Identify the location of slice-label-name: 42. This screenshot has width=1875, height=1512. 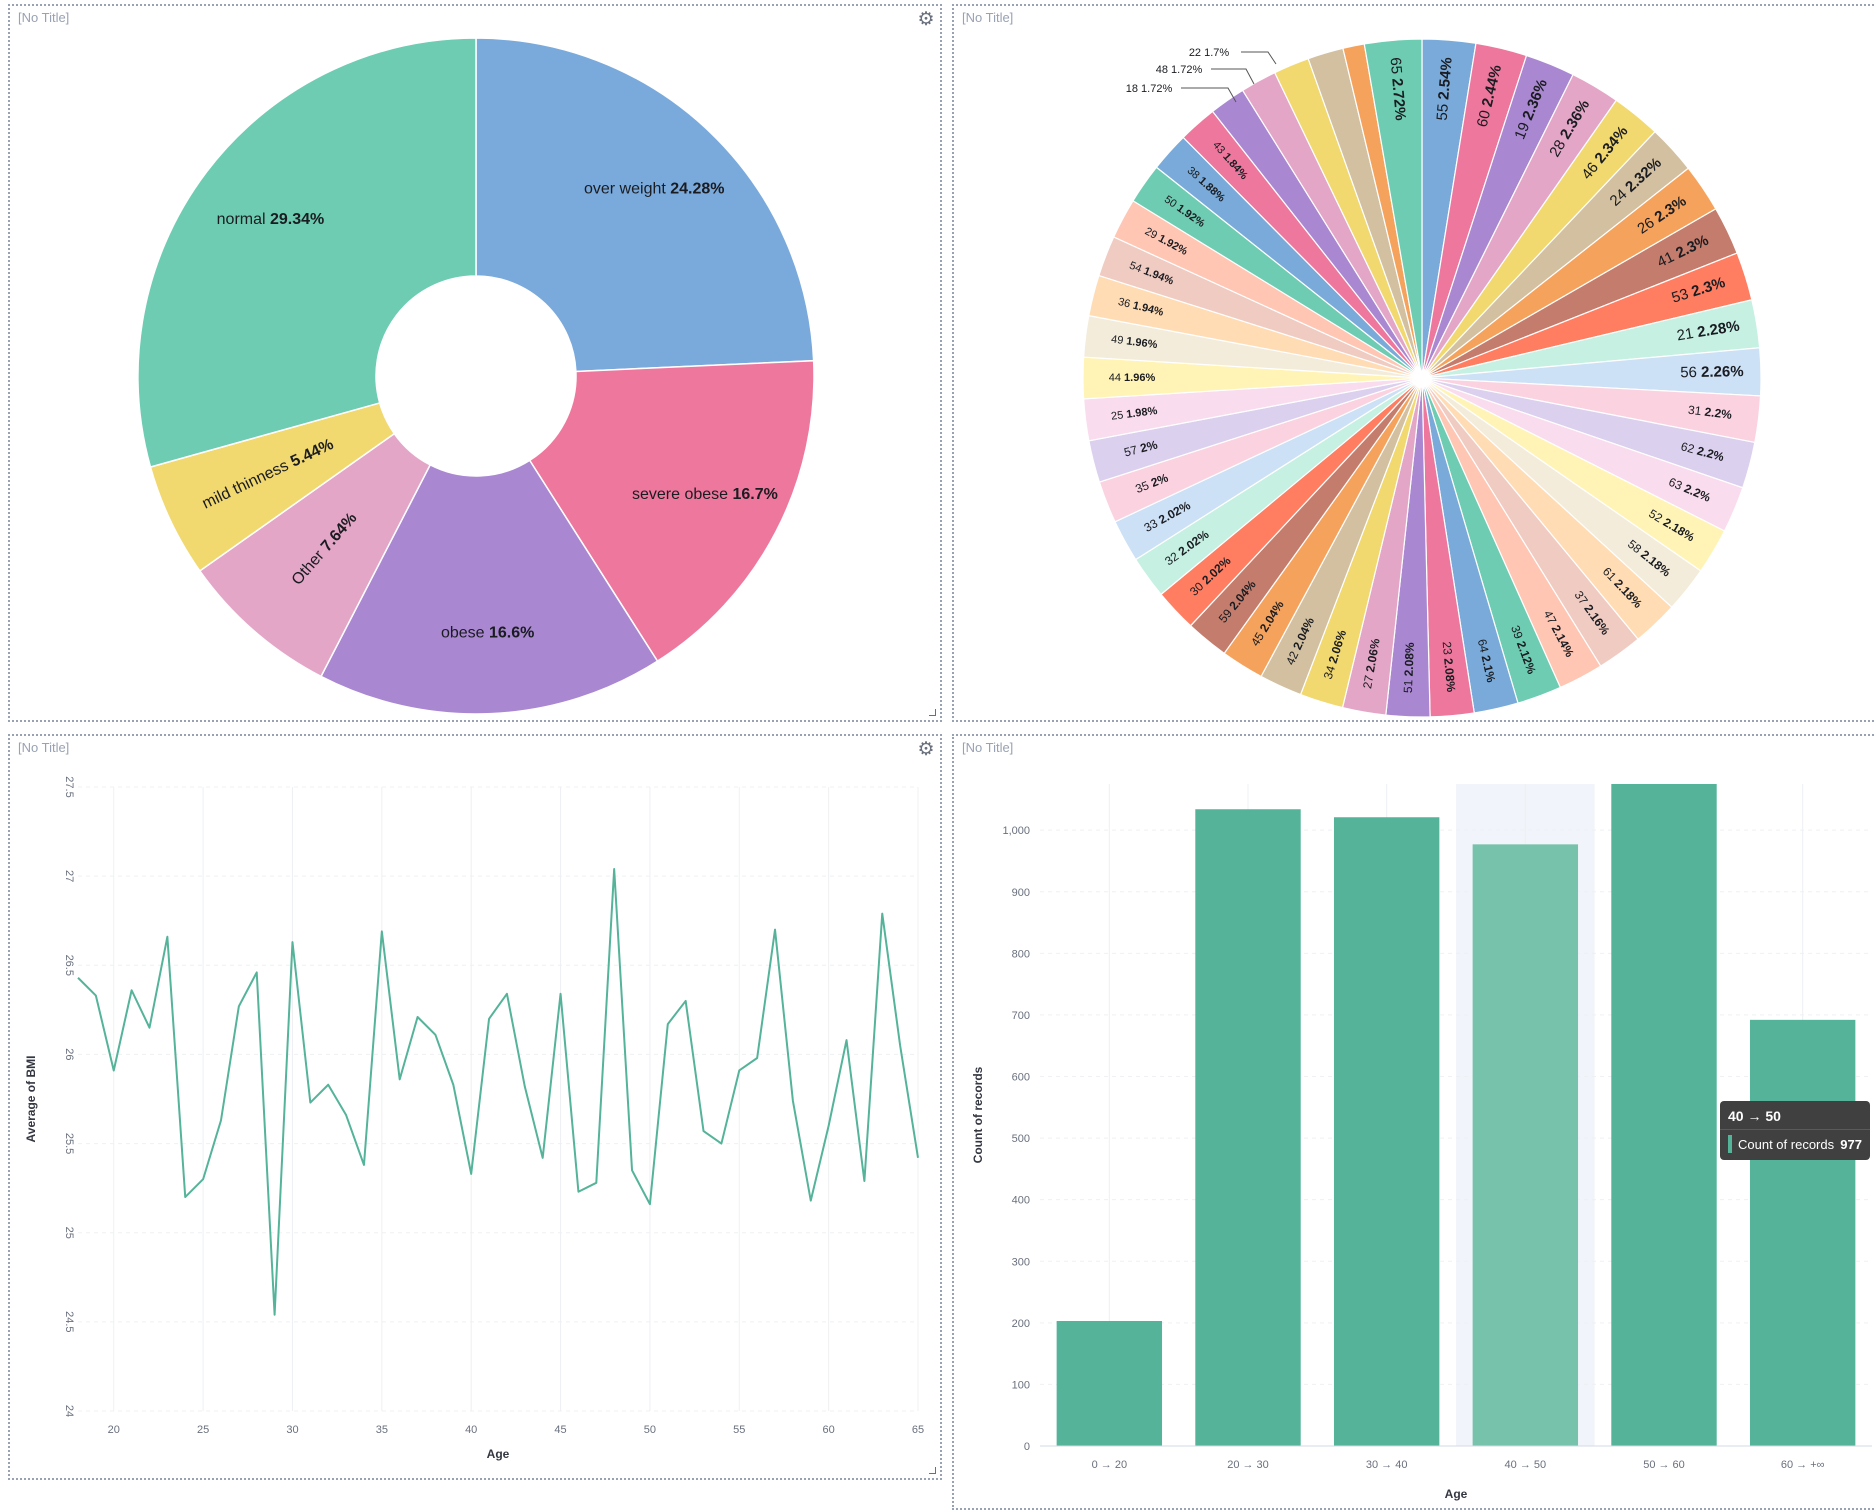
(1293, 656).